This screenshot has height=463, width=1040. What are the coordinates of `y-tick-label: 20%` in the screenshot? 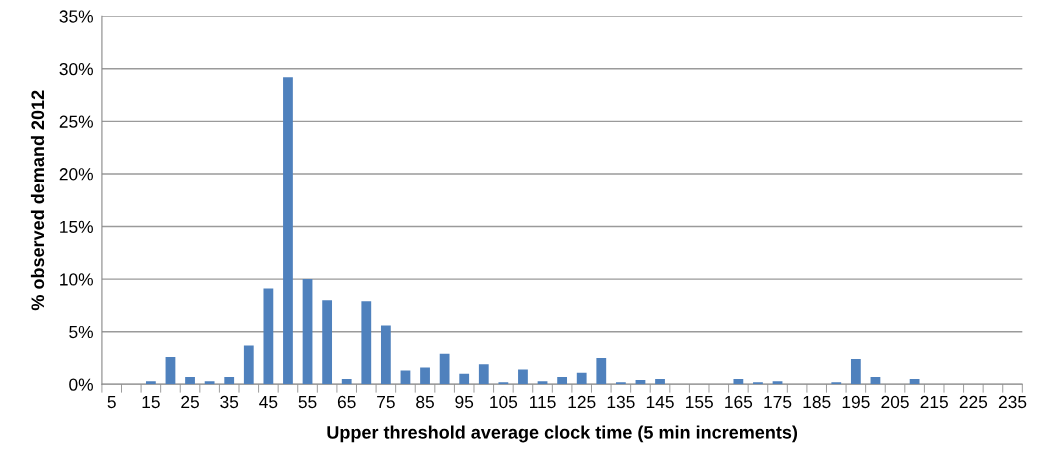 It's located at (76, 174).